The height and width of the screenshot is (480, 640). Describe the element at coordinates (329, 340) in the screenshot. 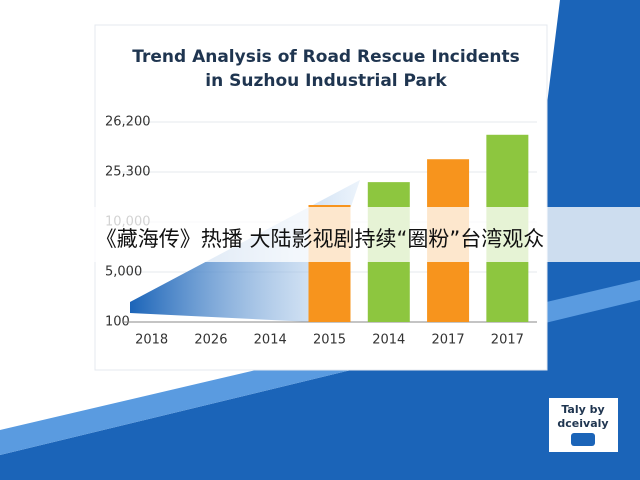

I see `x-tick-label: 2015` at that location.